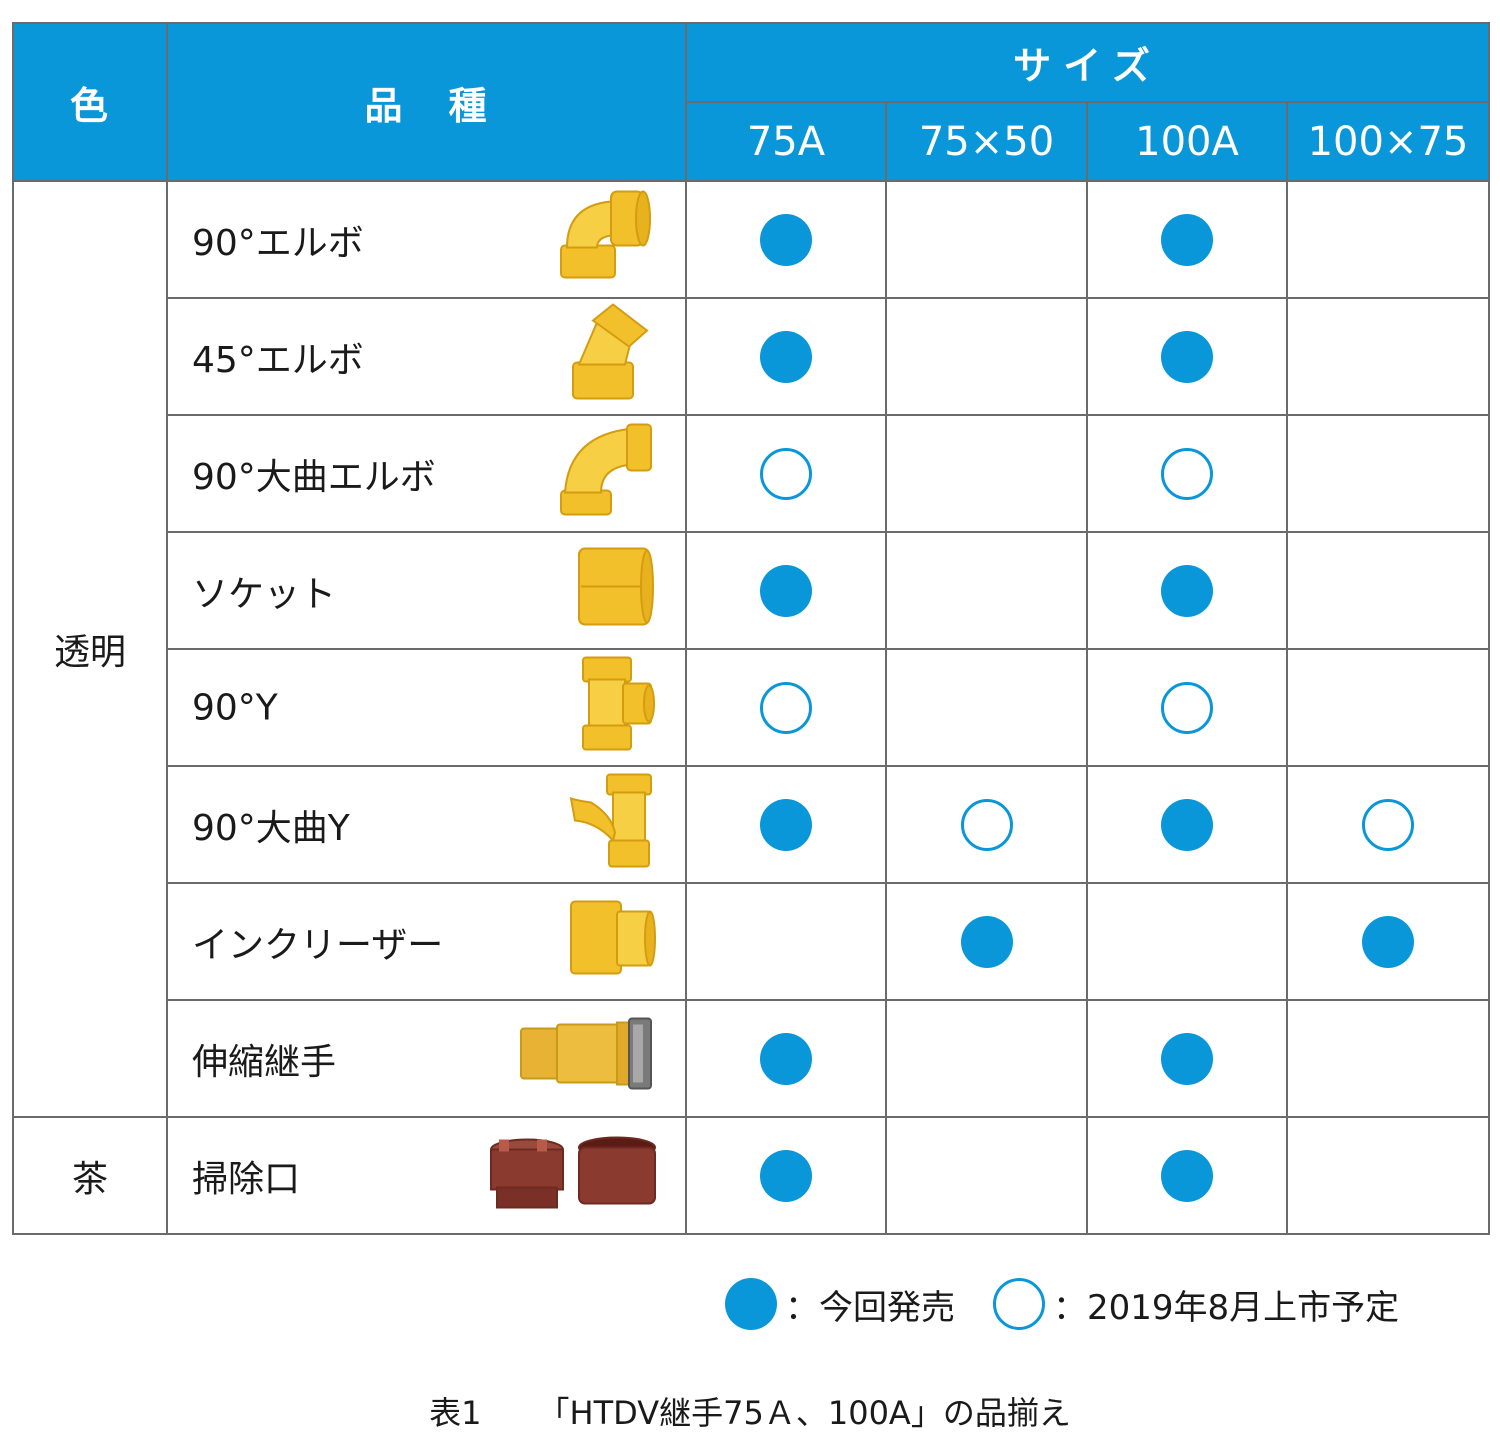 The image size is (1500, 1440). I want to click on legend: ：今回発売 ：2019年8月上市予定, so click(1062, 1304).